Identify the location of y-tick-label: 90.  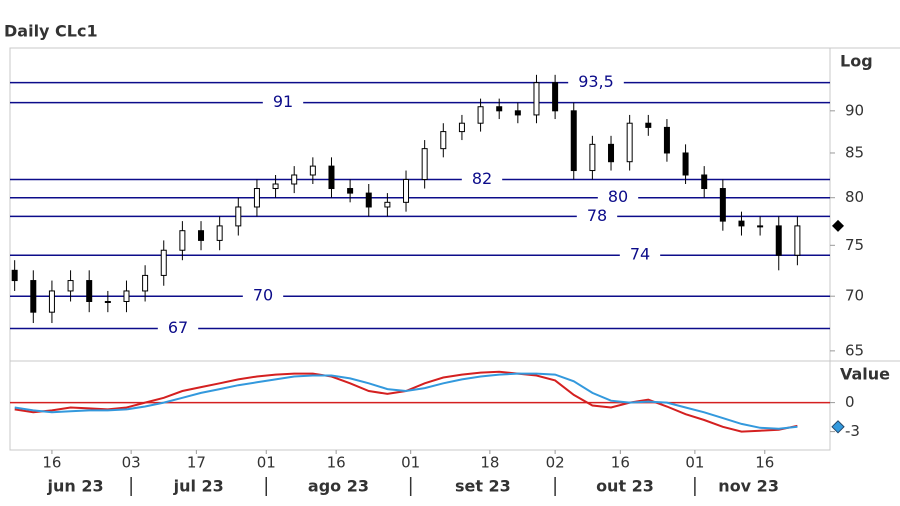
(854, 110).